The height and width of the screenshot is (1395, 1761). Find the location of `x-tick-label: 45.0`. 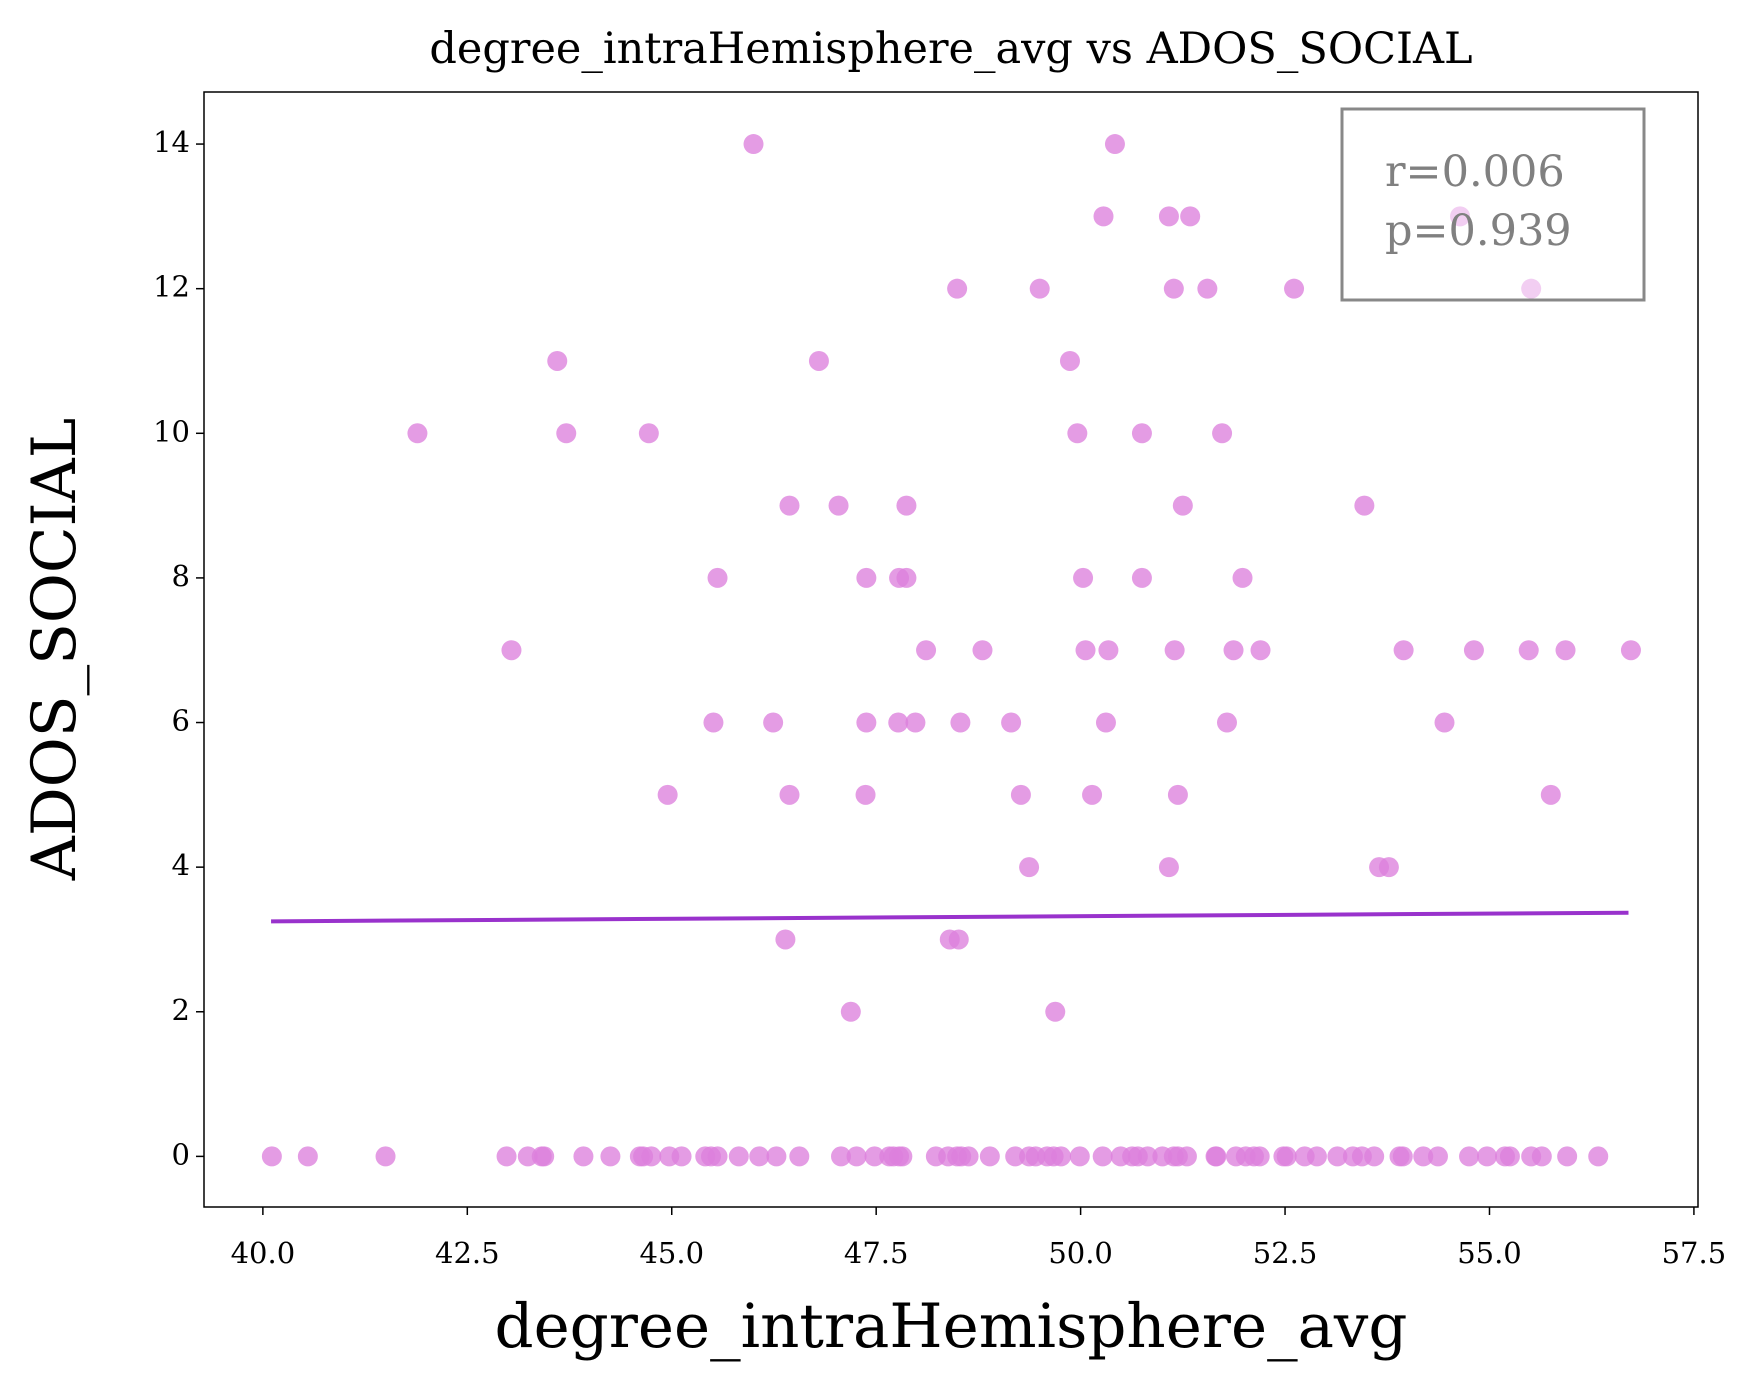

x-tick-label: 45.0 is located at coordinates (671, 1253).